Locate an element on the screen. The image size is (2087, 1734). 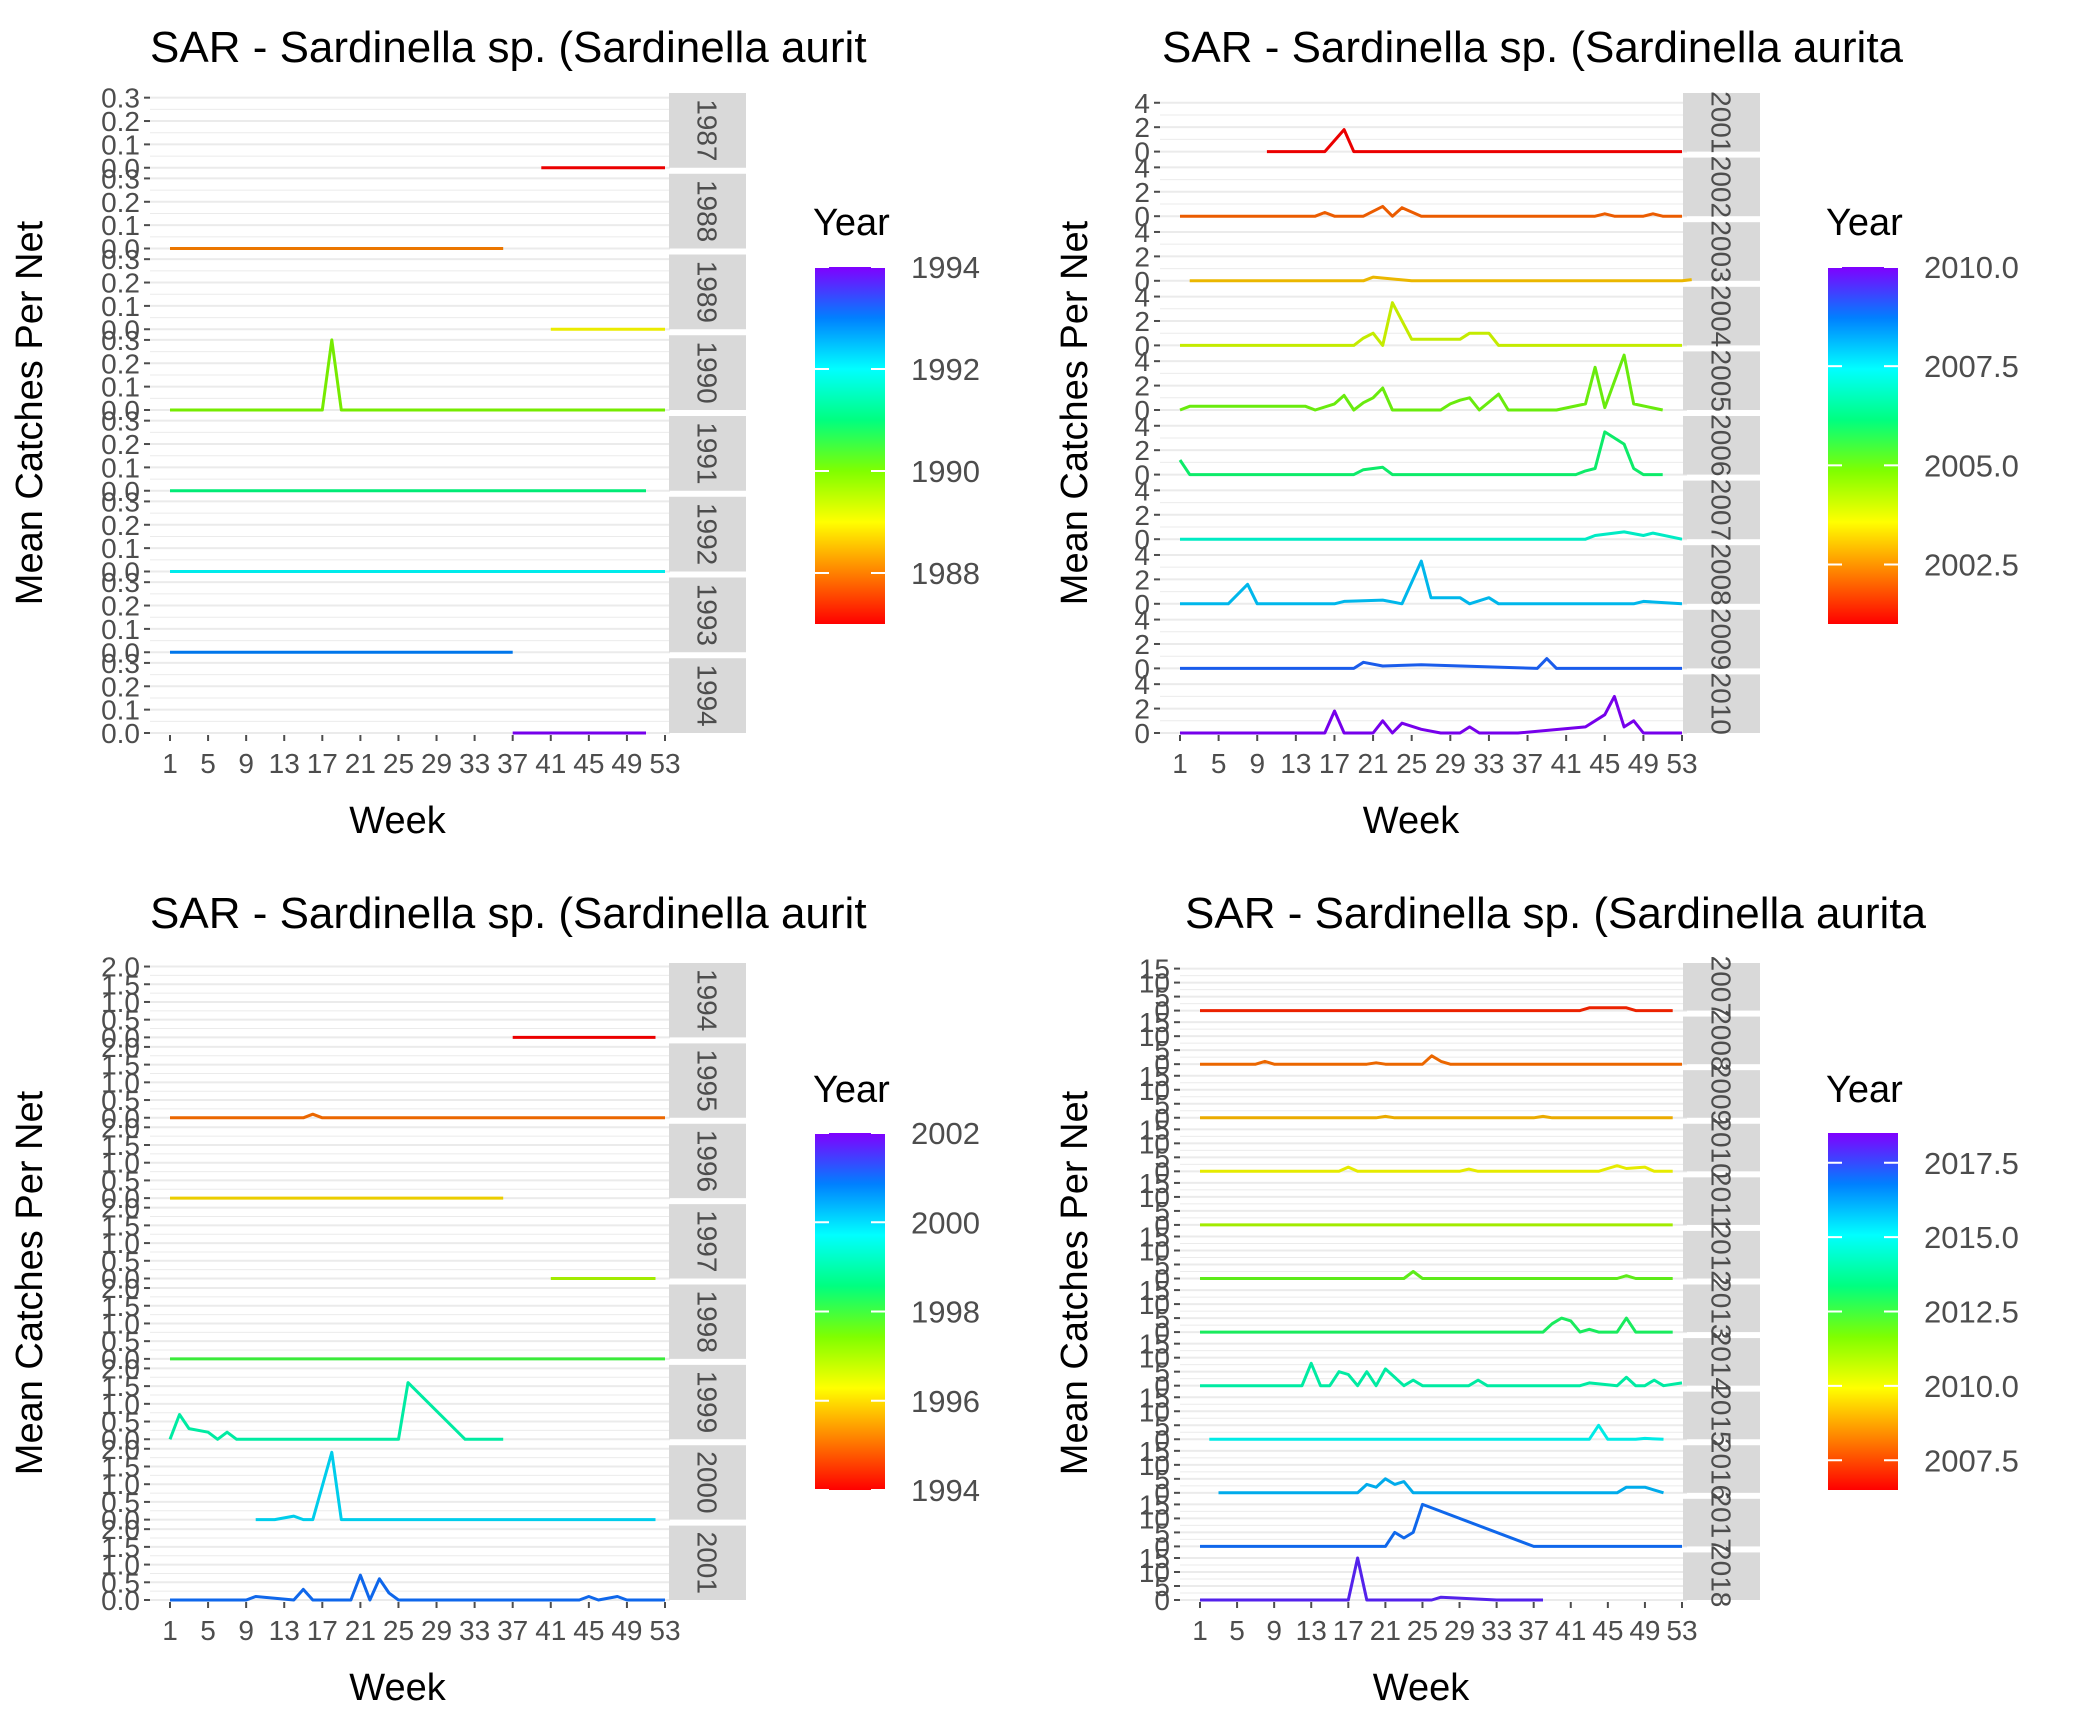
facet-1995: 0.00.51.01.52.0 1995 is located at coordinates (423, 1083).